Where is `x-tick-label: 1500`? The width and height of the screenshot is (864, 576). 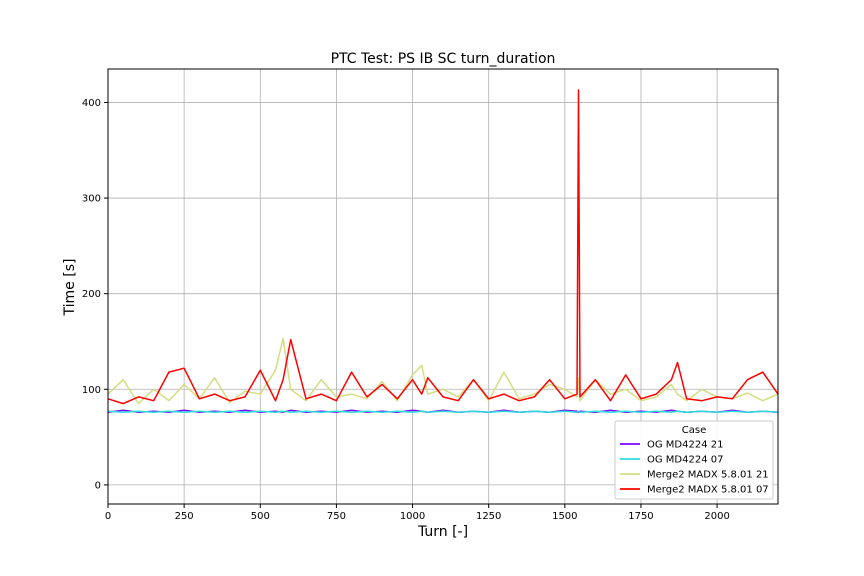 x-tick-label: 1500 is located at coordinates (564, 516).